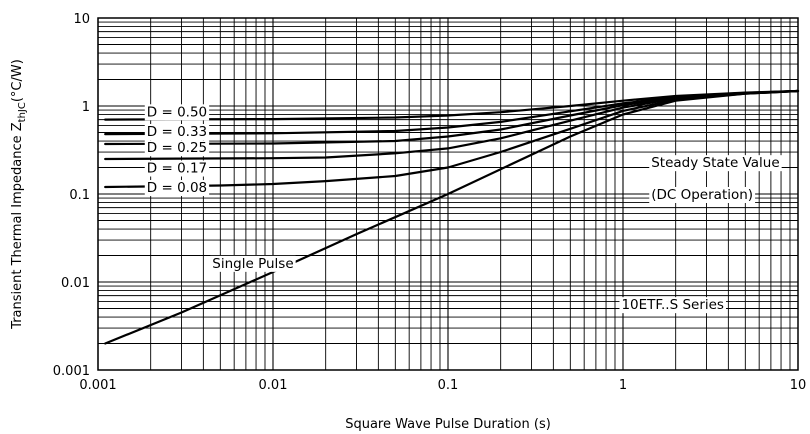  I want to click on annotation-text: Single Pulse, so click(252, 264).